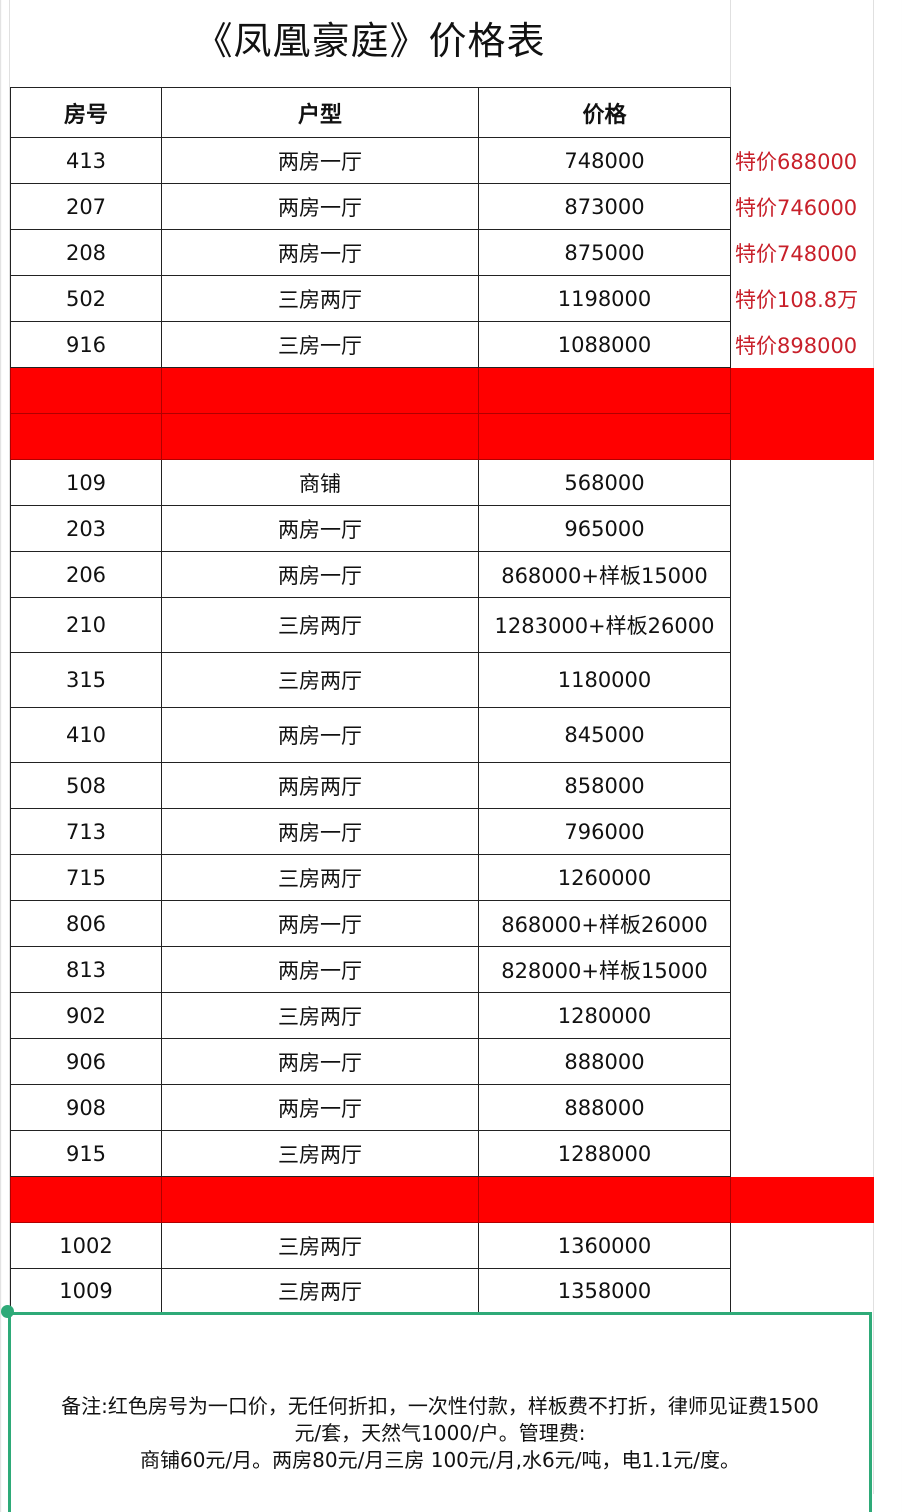 This screenshot has height=1512, width=902. I want to click on room-cell: 813, so click(86, 969).